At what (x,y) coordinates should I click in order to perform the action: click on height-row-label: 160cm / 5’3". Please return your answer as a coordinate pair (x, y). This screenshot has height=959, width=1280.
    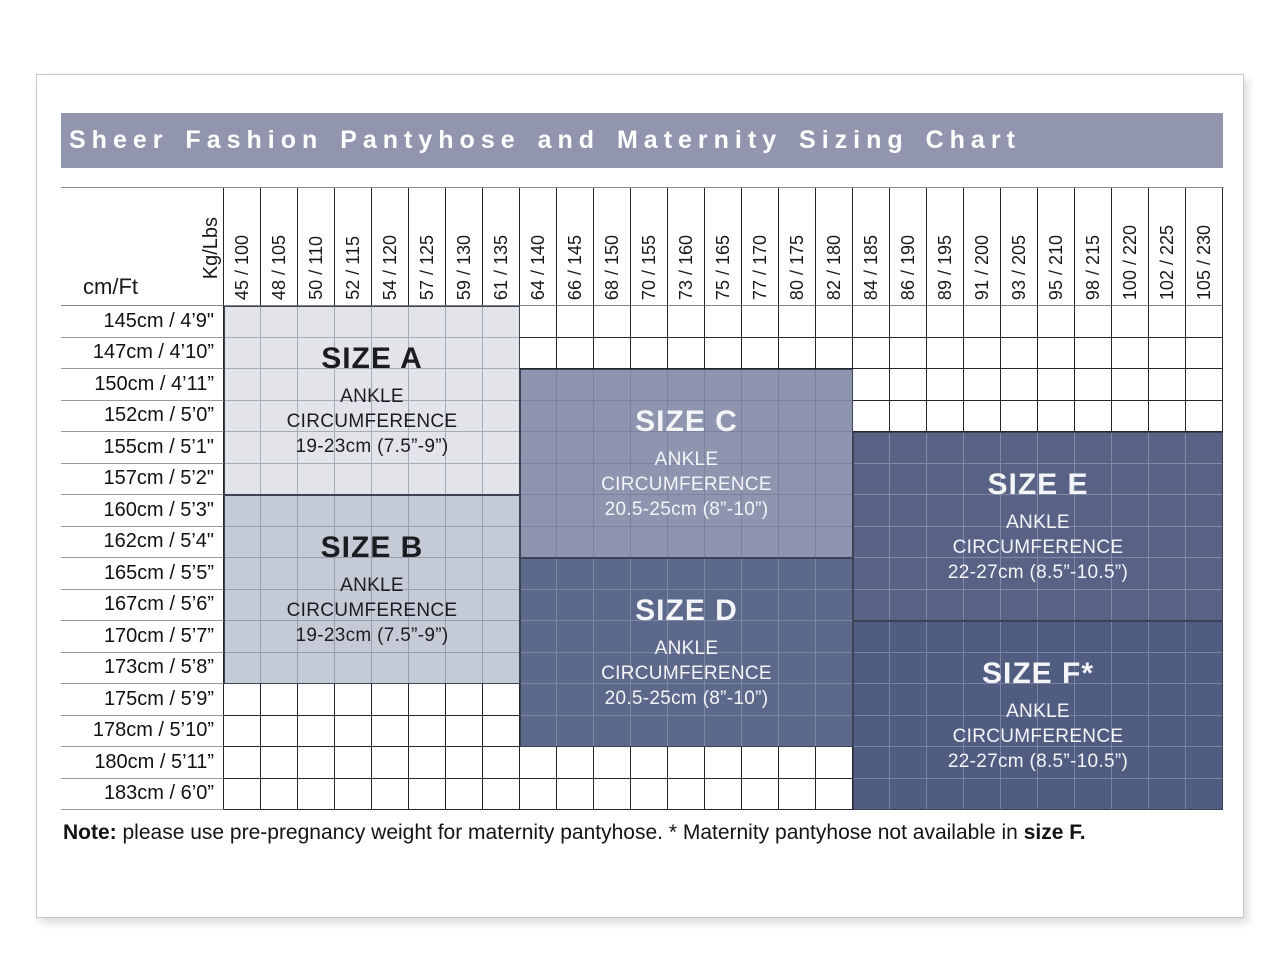
    Looking at the image, I should click on (142, 511).